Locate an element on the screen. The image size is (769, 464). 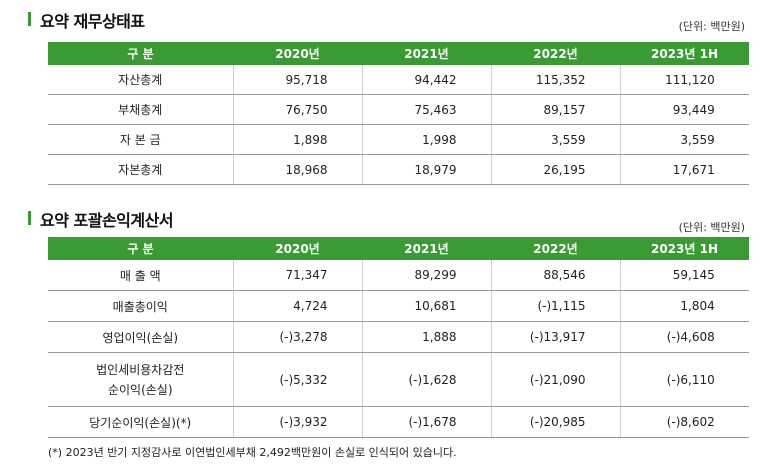
income-statement-title-row: 요약 포괄손익계산서 (단위: 백만원) is located at coordinates (384, 226).